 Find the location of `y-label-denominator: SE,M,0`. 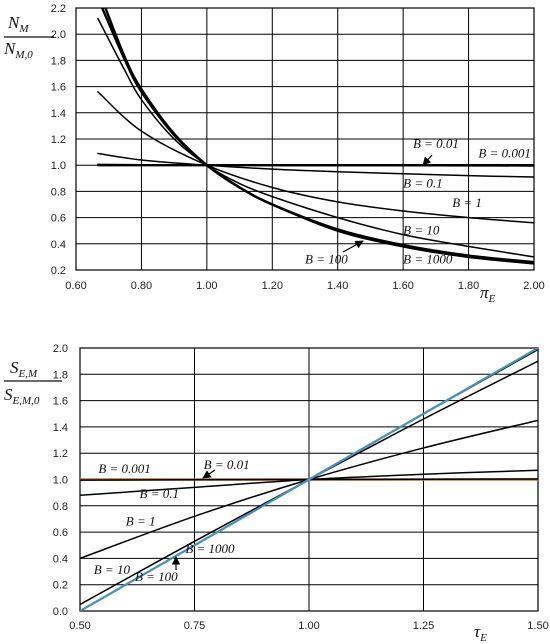

y-label-denominator: SE,M,0 is located at coordinates (22, 396).